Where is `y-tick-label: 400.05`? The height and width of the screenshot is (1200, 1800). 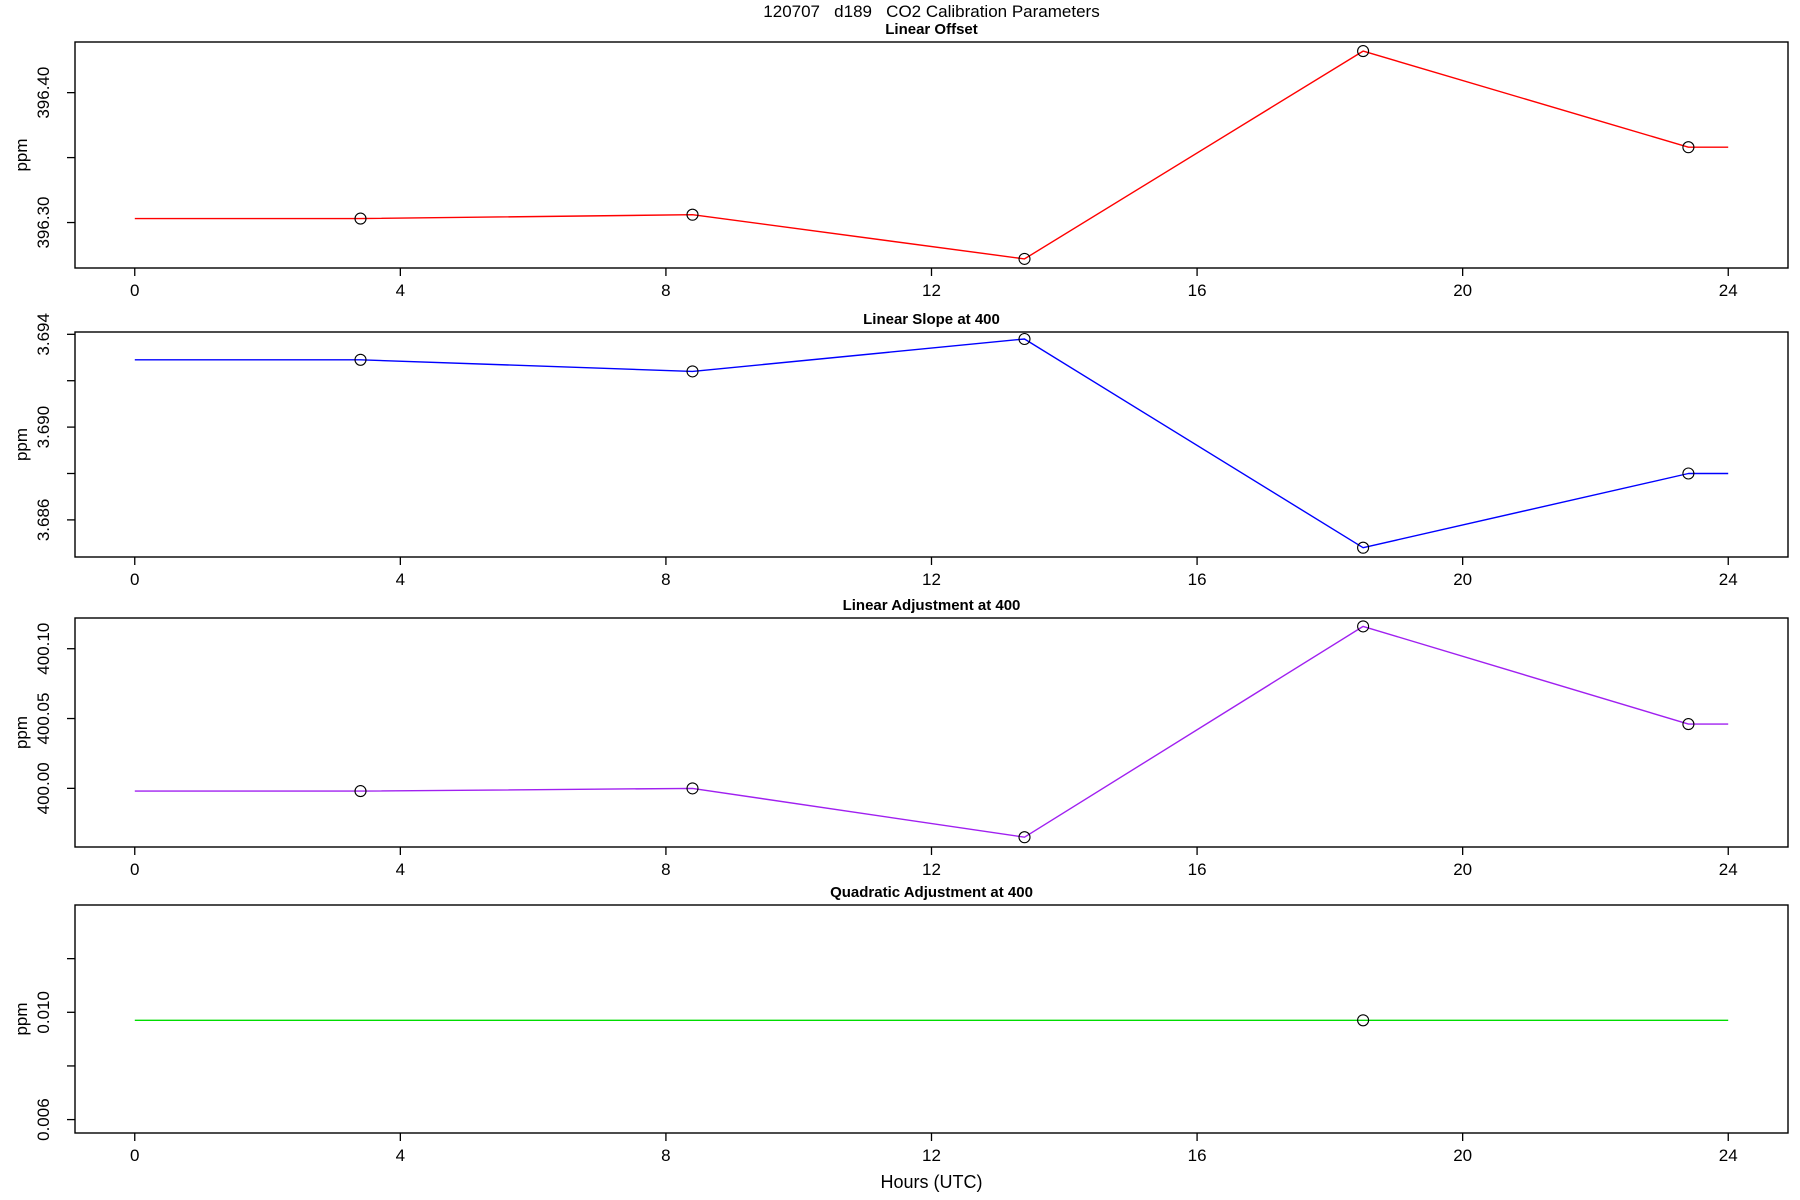 y-tick-label: 400.05 is located at coordinates (43, 719).